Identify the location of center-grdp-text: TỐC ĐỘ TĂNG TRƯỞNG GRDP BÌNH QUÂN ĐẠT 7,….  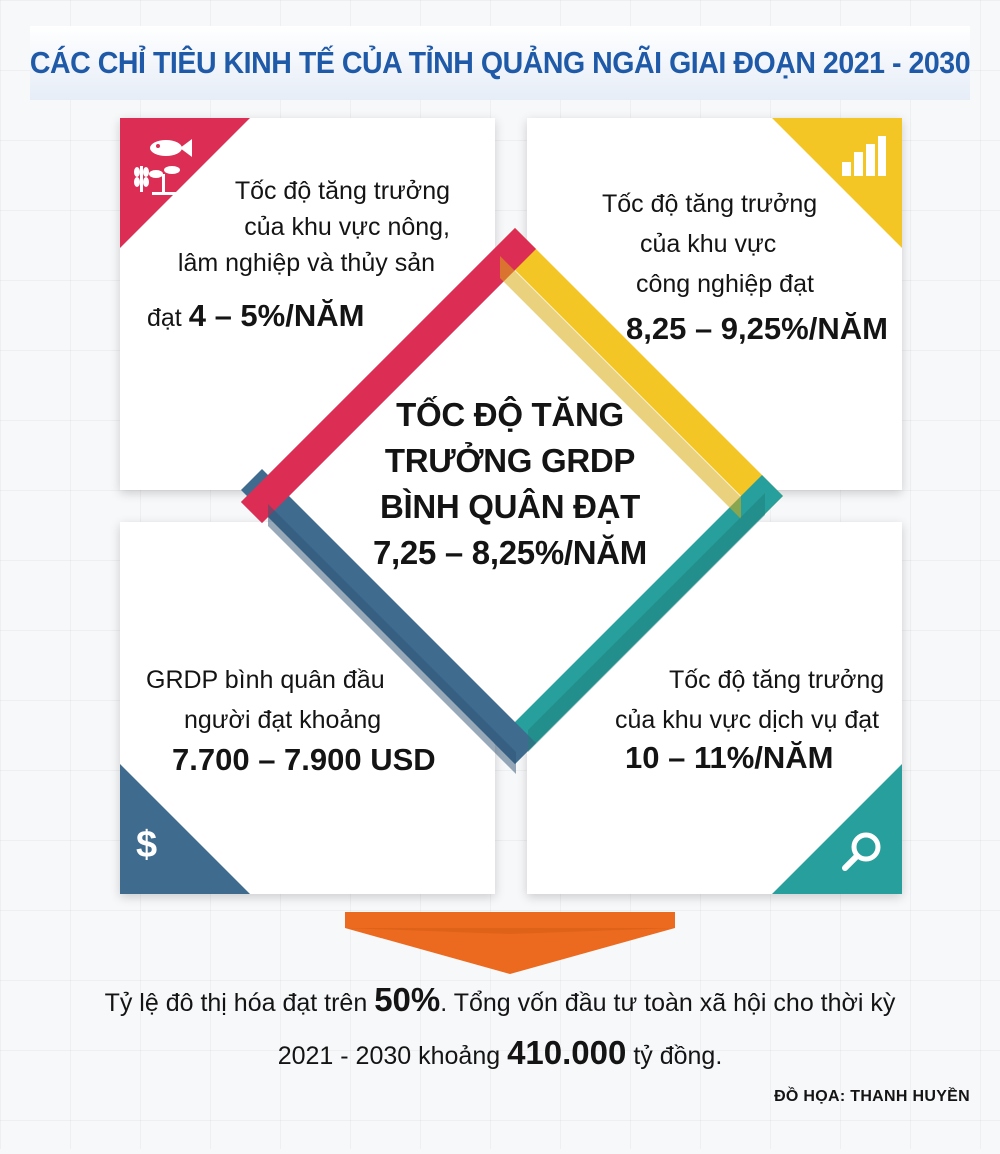
(510, 484).